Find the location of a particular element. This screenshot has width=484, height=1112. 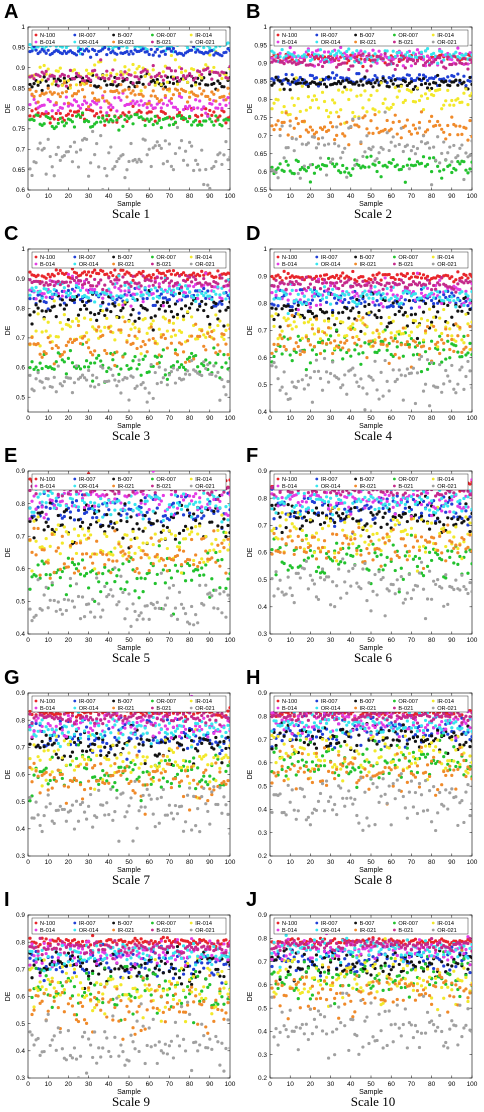

x-tick-label: 40 is located at coordinates (109, 640).